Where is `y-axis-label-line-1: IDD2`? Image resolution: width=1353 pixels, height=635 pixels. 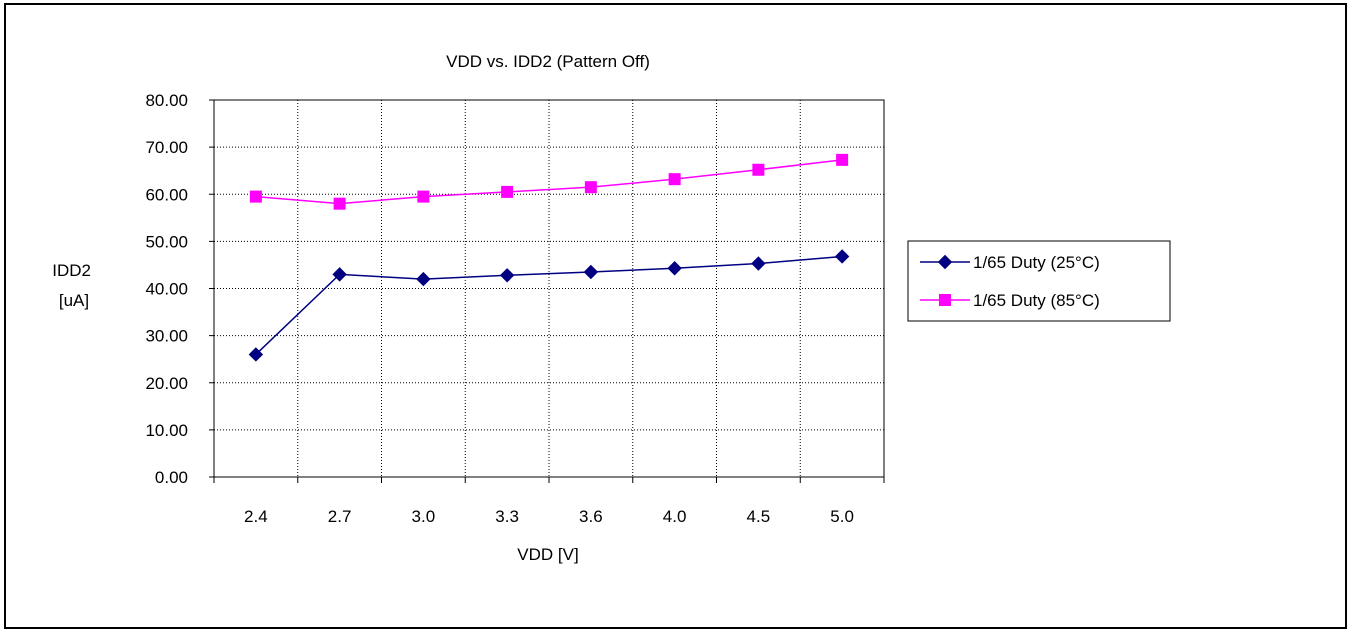
y-axis-label-line-1: IDD2 is located at coordinates (71, 270).